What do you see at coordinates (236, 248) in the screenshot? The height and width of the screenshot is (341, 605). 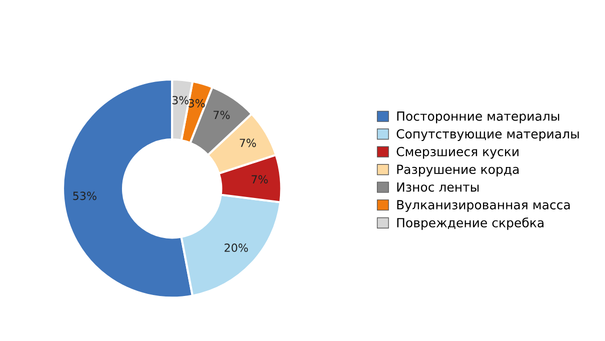 I see `data-label: 20%` at bounding box center [236, 248].